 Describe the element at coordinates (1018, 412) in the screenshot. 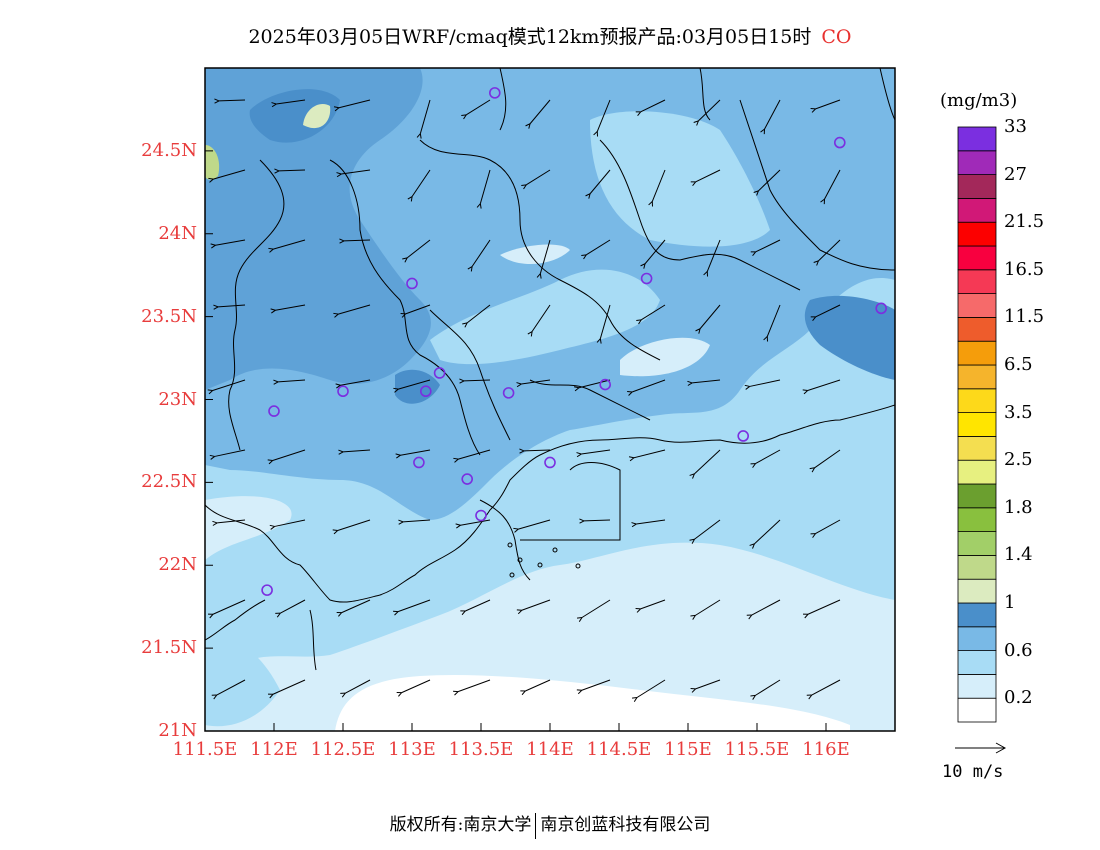

I see `legend-label: 3.5` at that location.